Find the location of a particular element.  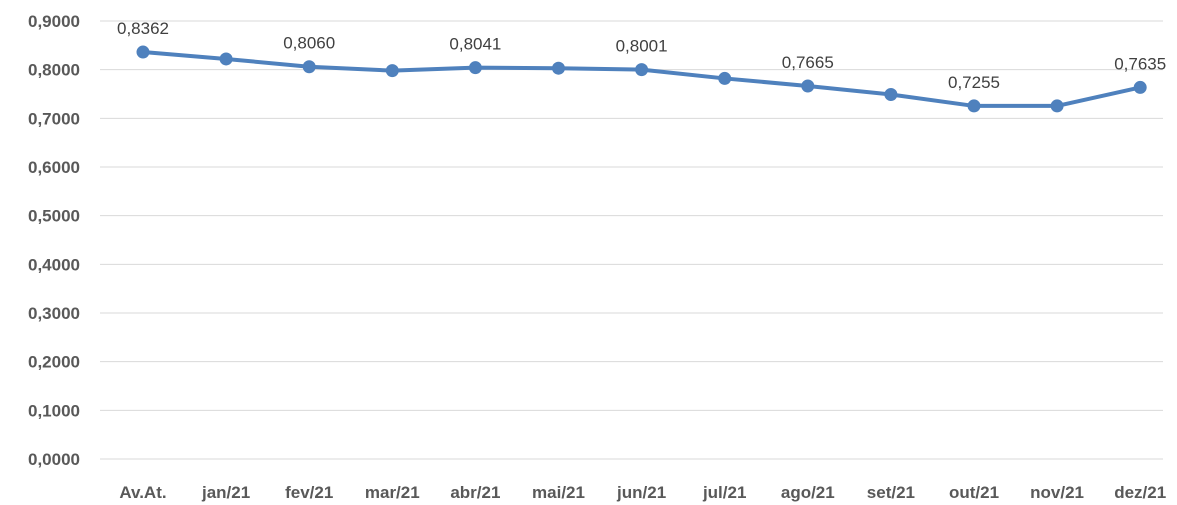

x-tick-label: jun/21 is located at coordinates (641, 492).